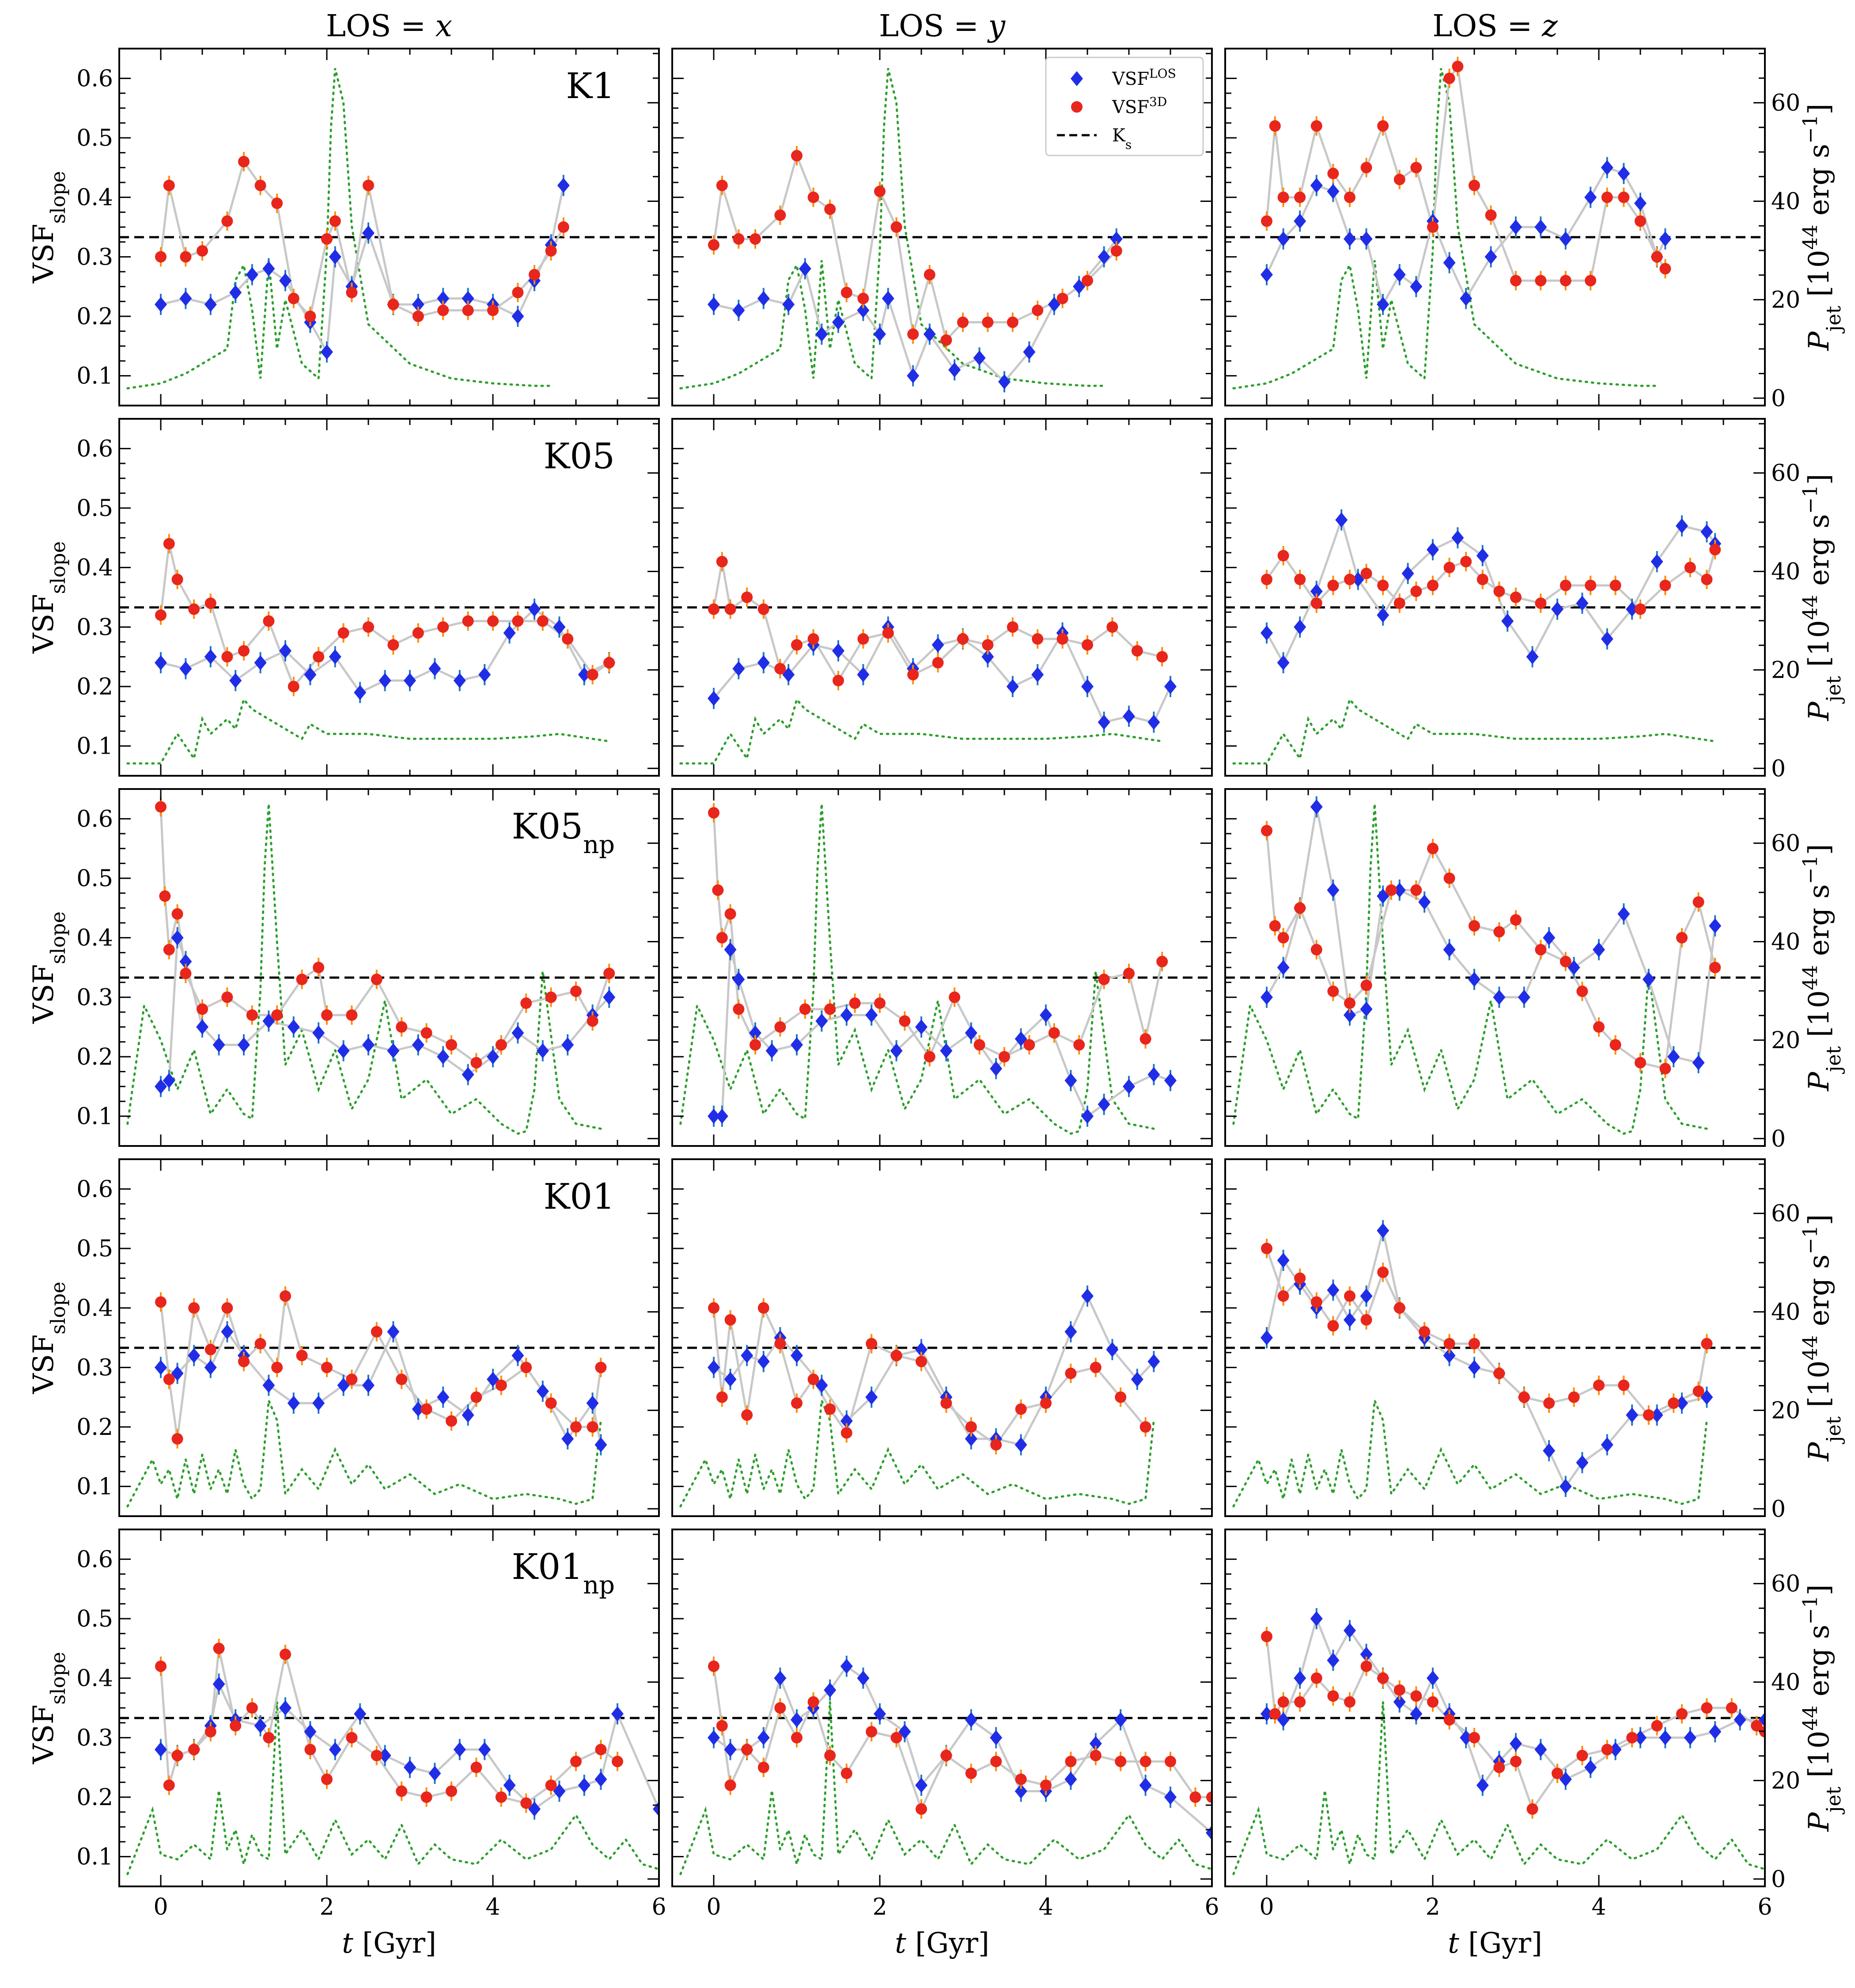 The image size is (1855, 1988). Describe the element at coordinates (1785, 300) in the screenshot. I see `y2-tick-label: 20` at that location.